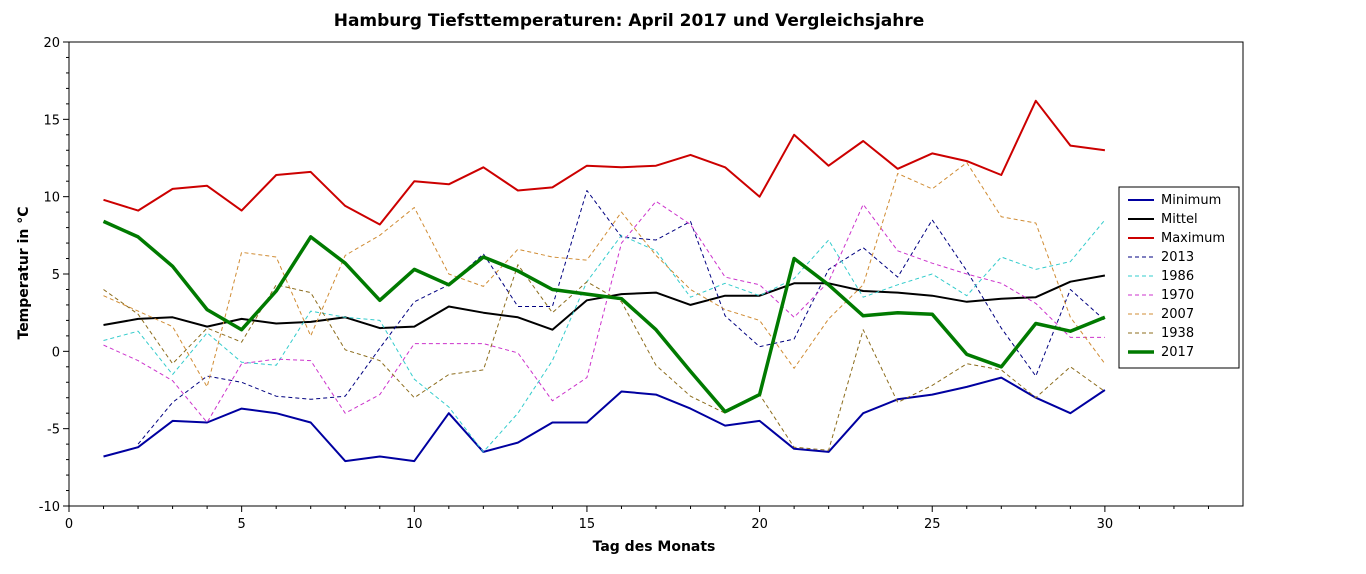 The width and height of the screenshot is (1366, 574). I want to click on y-tick-label: 5, so click(56, 275).